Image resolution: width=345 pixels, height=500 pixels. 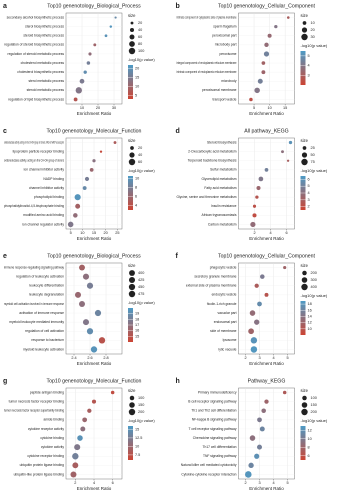 I want to click on y-tick-label: lytic vacuole, so click(x=228, y=349).